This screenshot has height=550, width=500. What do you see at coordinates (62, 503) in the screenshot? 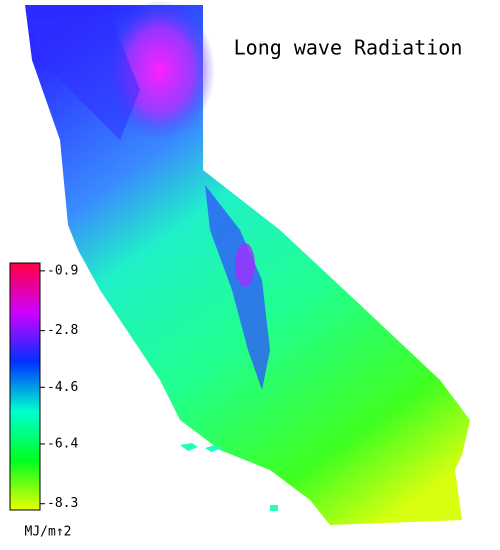
I see `colorbar-tick-label: -8.3` at bounding box center [62, 503].